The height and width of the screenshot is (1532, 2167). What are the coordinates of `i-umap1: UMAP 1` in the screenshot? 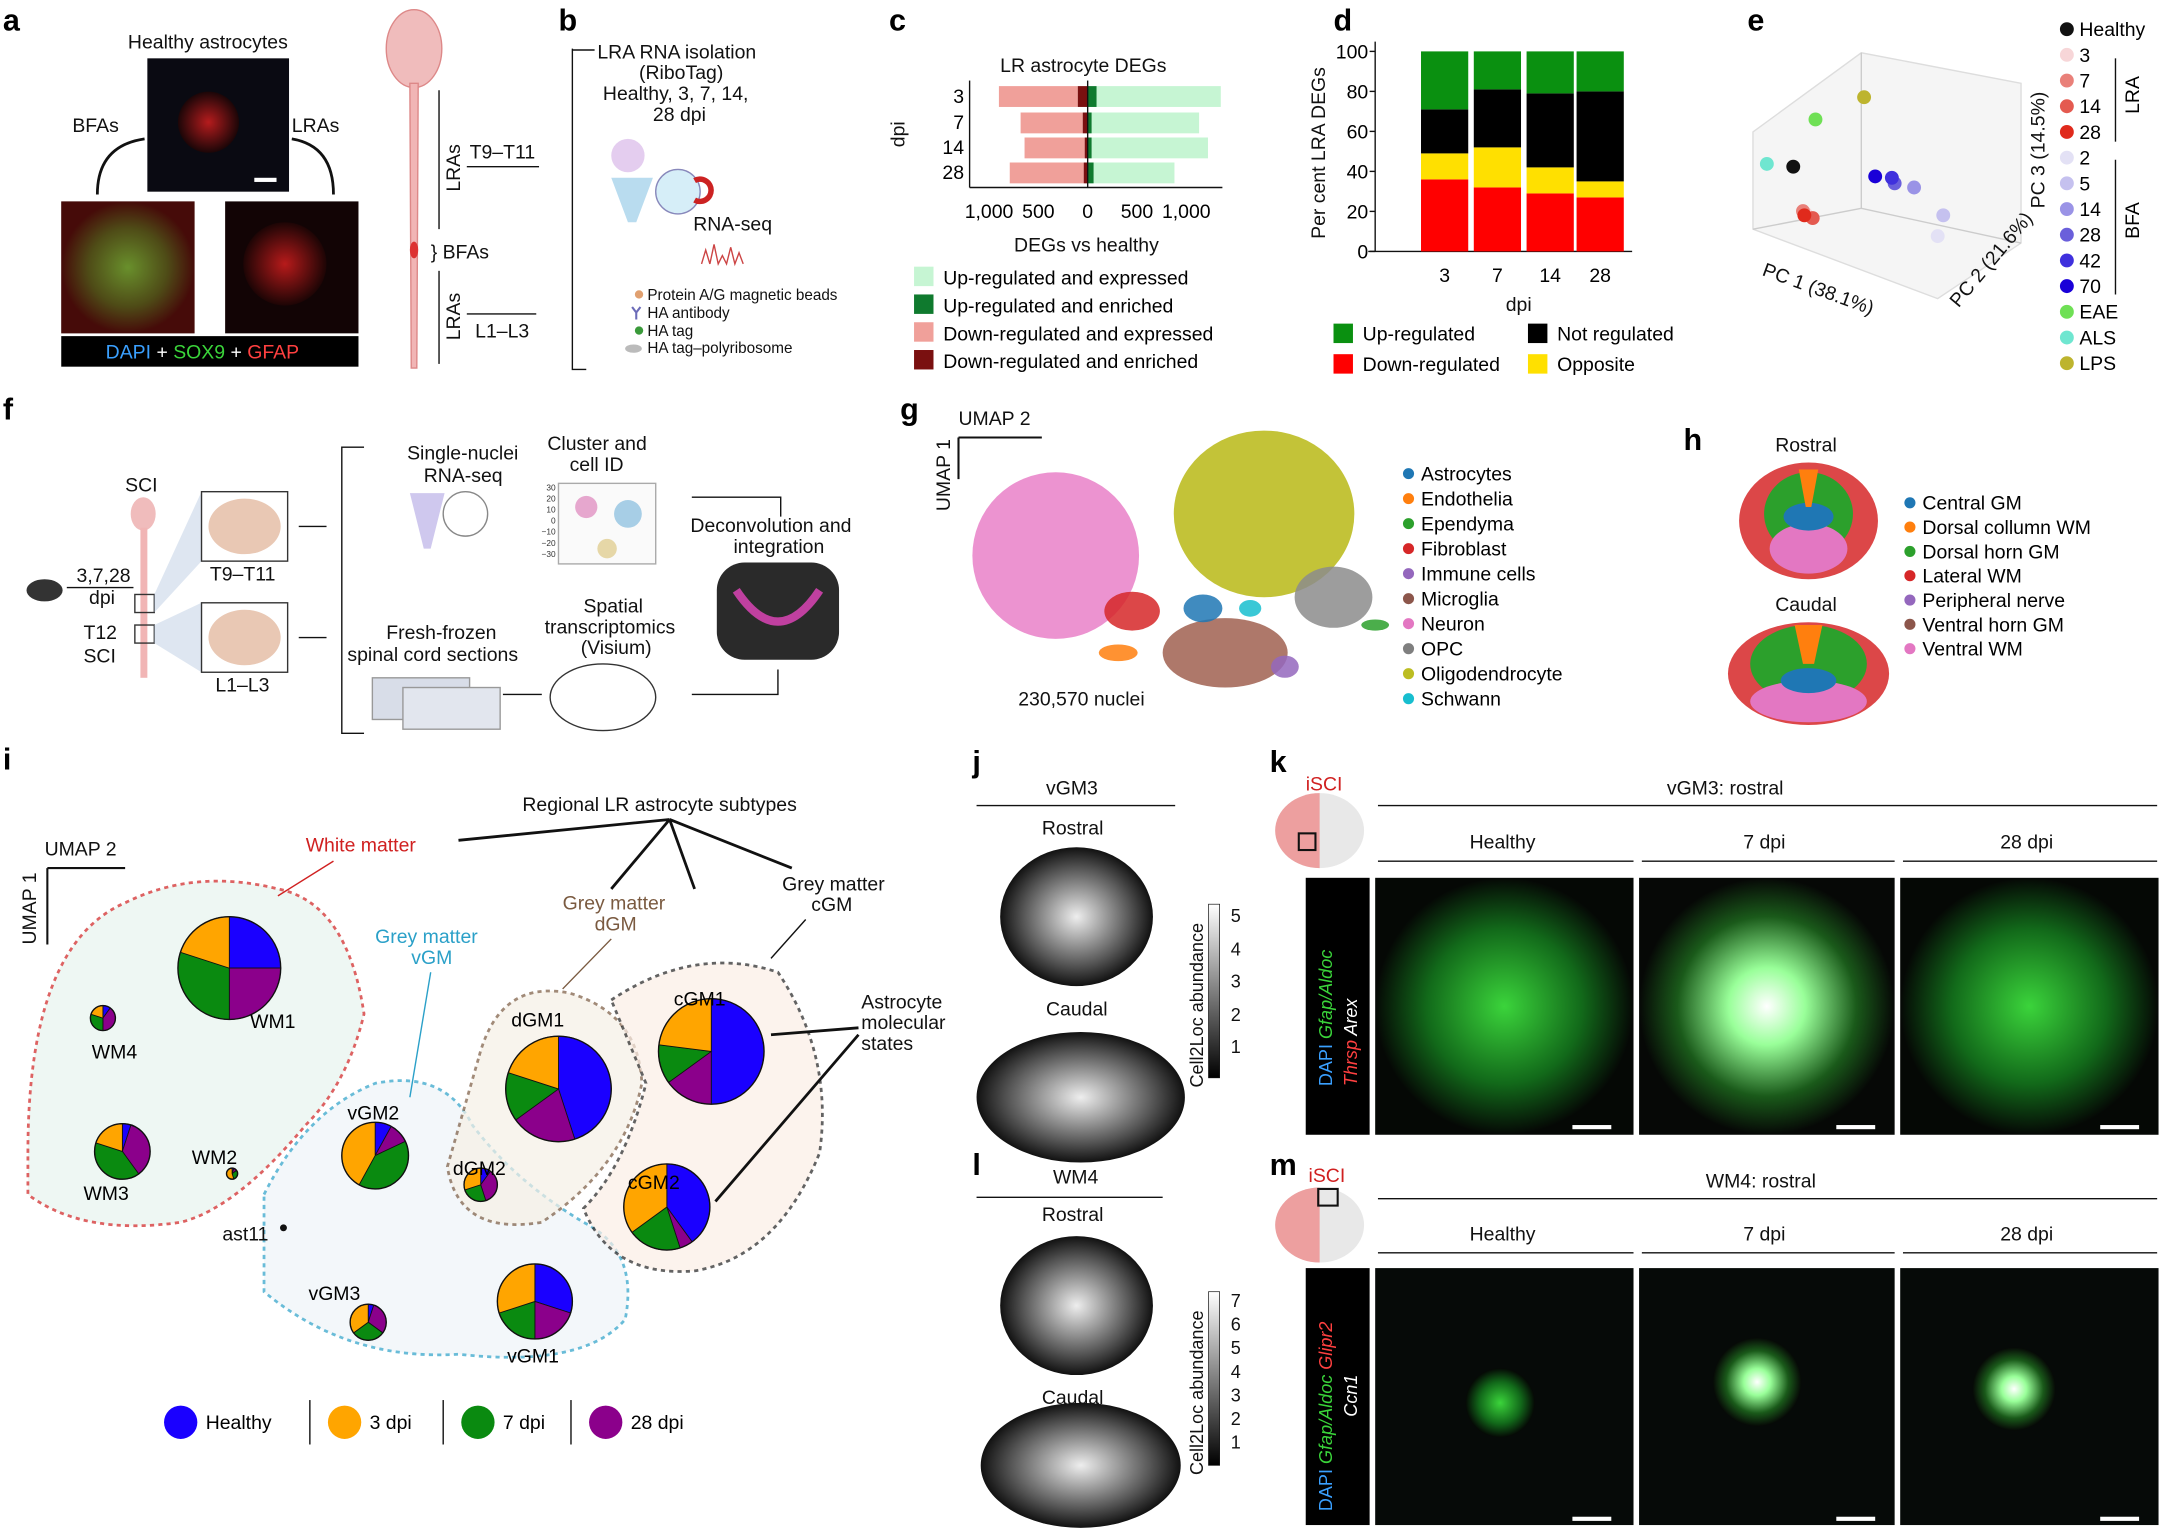 It's located at (30, 908).